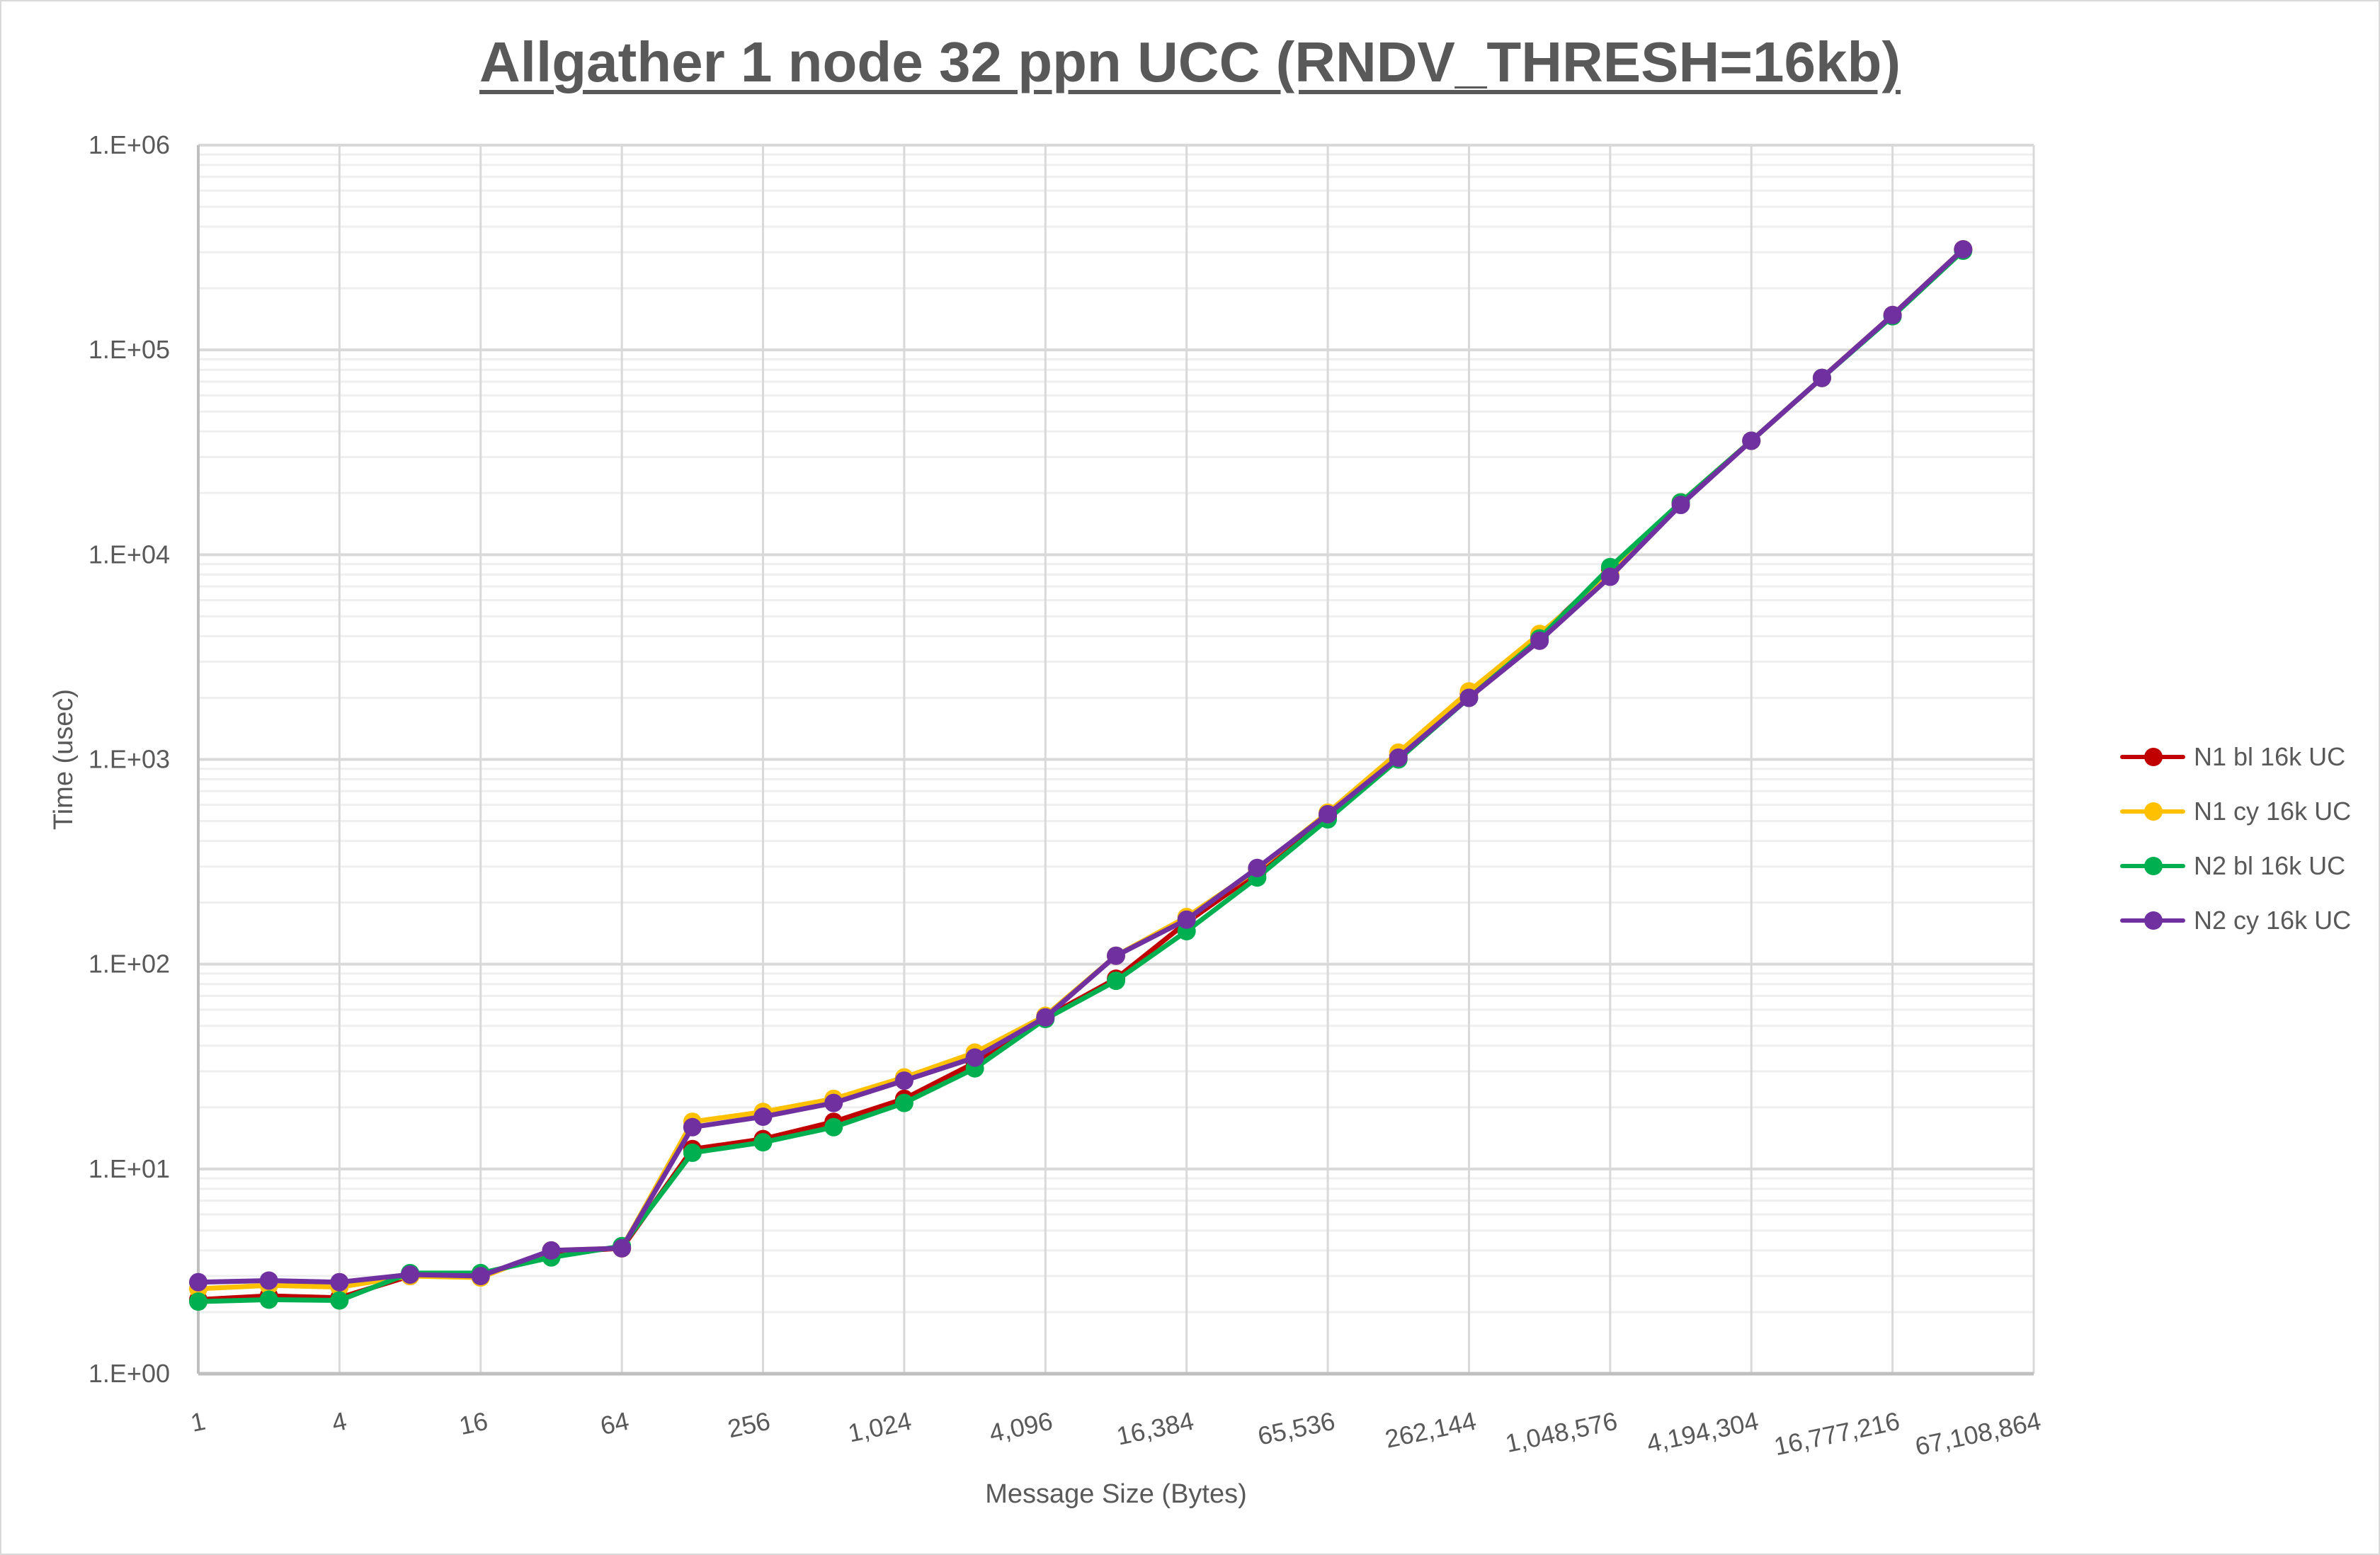 The image size is (2380, 1555). Describe the element at coordinates (1116, 1494) in the screenshot. I see `x-axis-title: Message Size (Bytes)` at that location.